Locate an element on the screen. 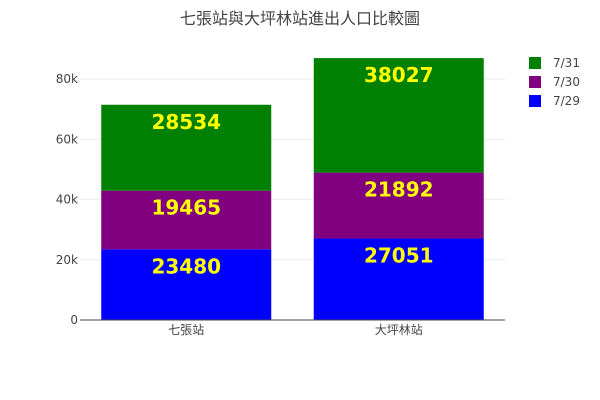 The image size is (600, 400). y-tick-label: 20k is located at coordinates (67, 260).